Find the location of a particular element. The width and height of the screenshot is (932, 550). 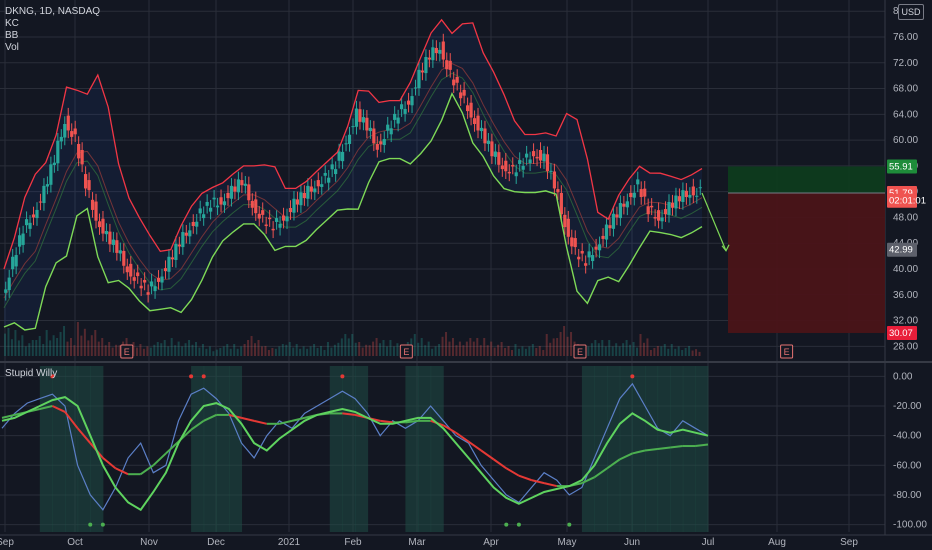

time-tick-label: Sep is located at coordinates (849, 542).